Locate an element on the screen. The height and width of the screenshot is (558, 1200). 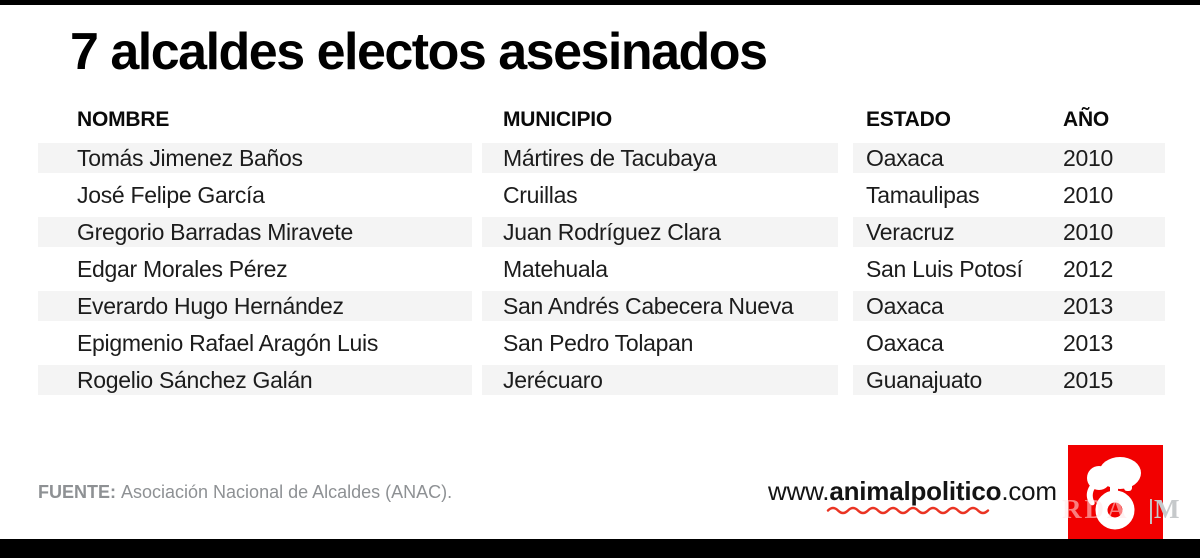
cell-municipio: San Pedro Tolapan is located at coordinates (598, 342).